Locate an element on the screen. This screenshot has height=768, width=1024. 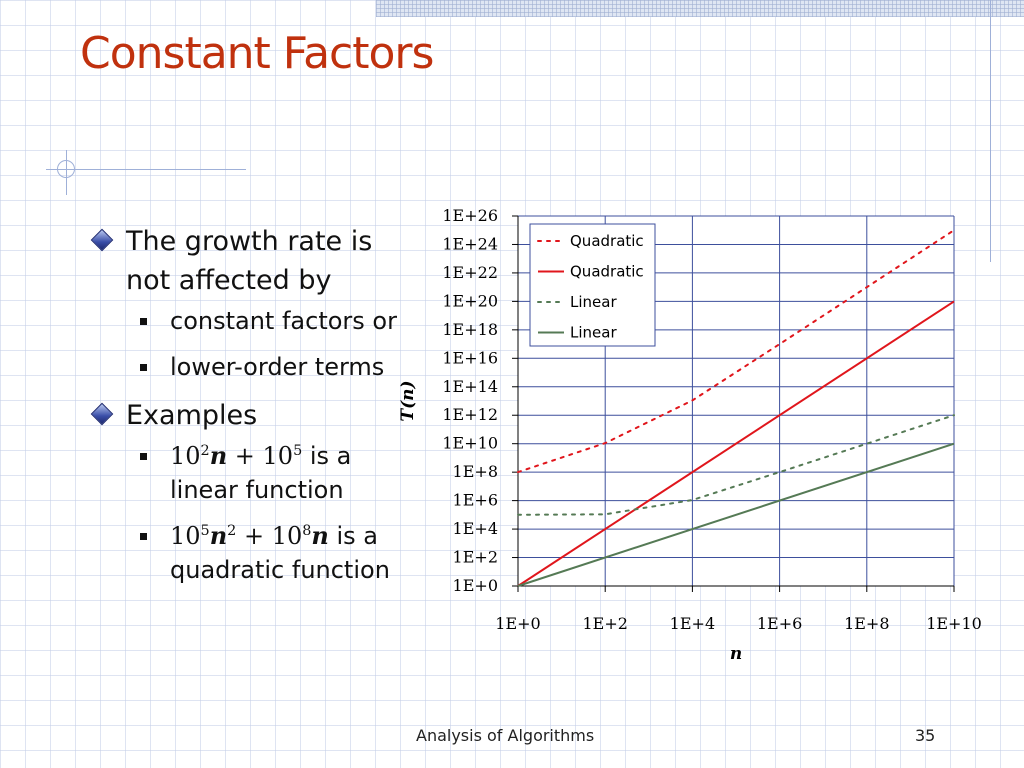
decorative-left-horizontal-line is located at coordinates (146, 169).